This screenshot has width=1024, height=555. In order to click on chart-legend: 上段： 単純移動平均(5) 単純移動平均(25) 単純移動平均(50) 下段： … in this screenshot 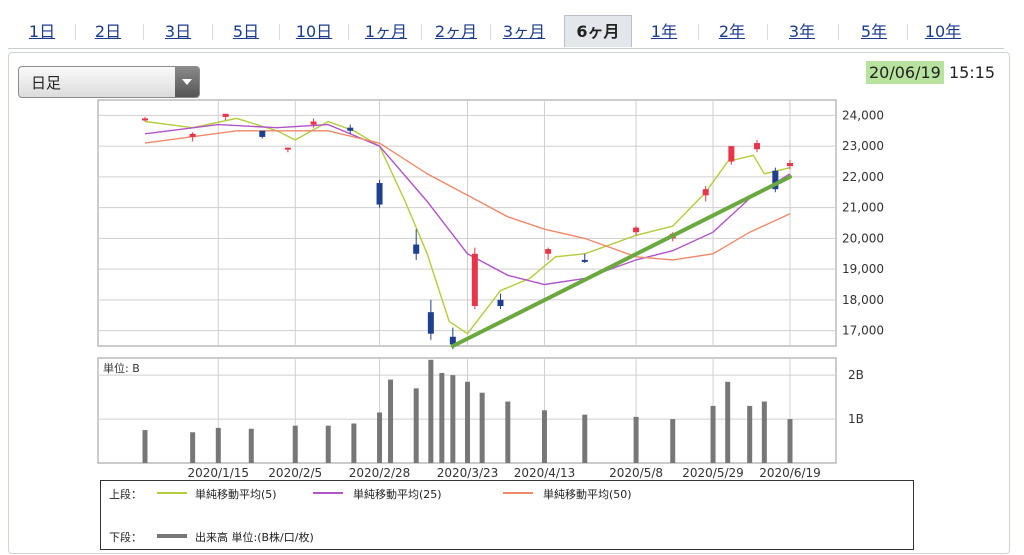, I will do `click(507, 515)`.